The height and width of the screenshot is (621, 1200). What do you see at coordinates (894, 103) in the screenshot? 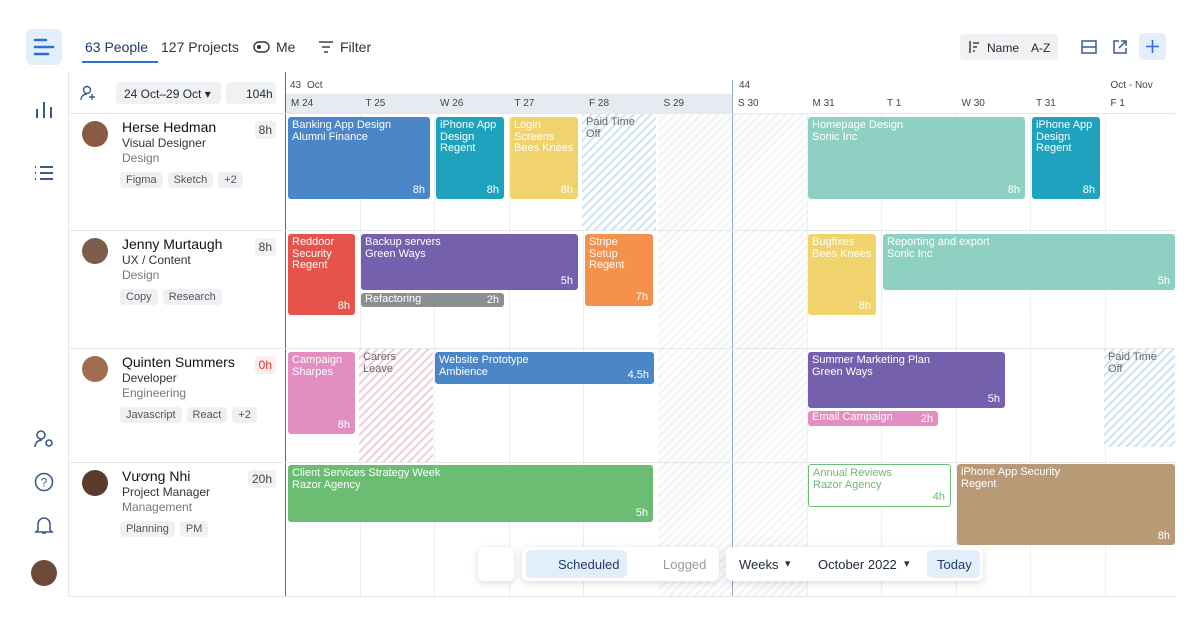
I see `day-label: T 1` at bounding box center [894, 103].